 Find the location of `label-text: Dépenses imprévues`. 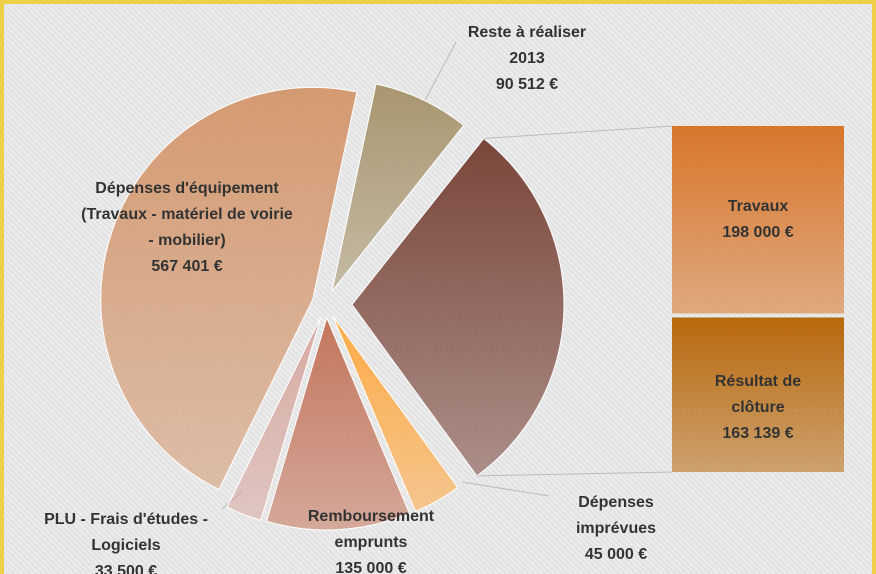

label-text: Dépenses imprévues is located at coordinates (616, 515).